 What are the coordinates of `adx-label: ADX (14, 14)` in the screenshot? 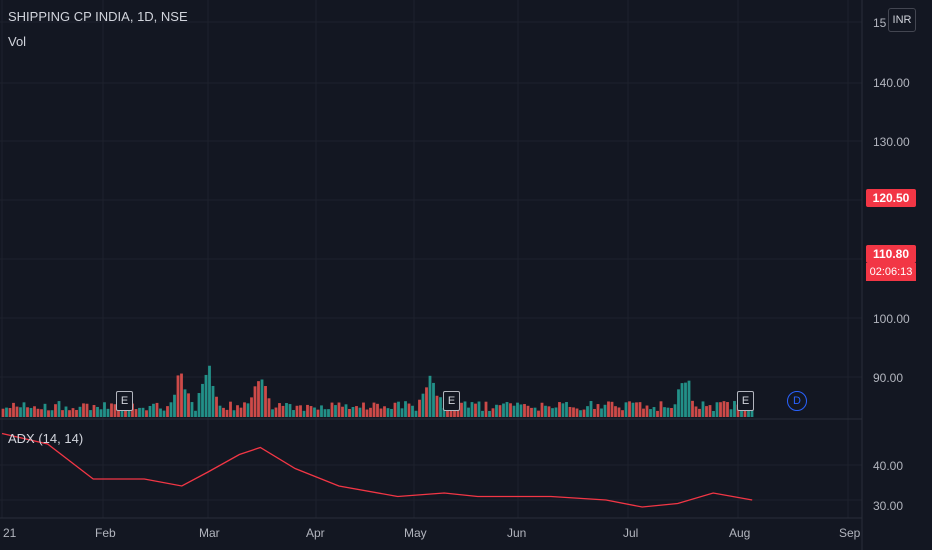 It's located at (46, 438).